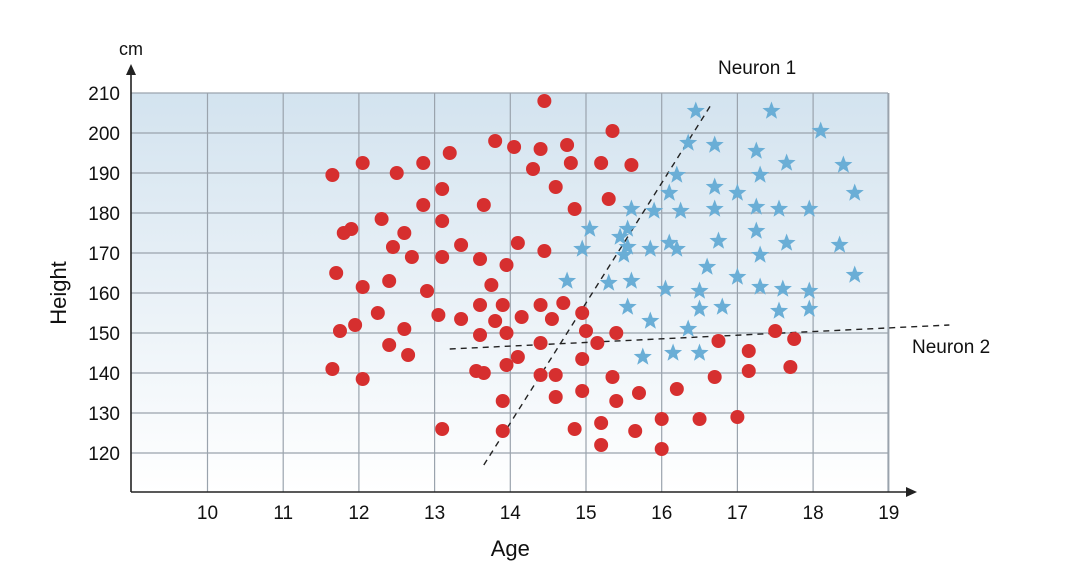  What do you see at coordinates (358, 513) in the screenshot?
I see `x-tick-label: 12` at bounding box center [358, 513].